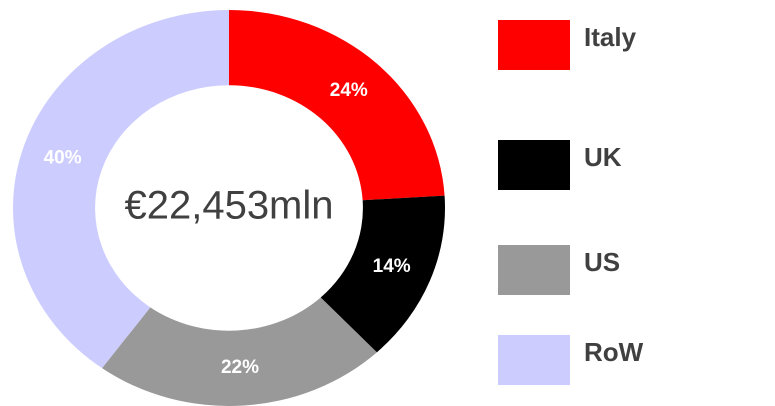  What do you see at coordinates (240, 367) in the screenshot?
I see `slice-label: 22%` at bounding box center [240, 367].